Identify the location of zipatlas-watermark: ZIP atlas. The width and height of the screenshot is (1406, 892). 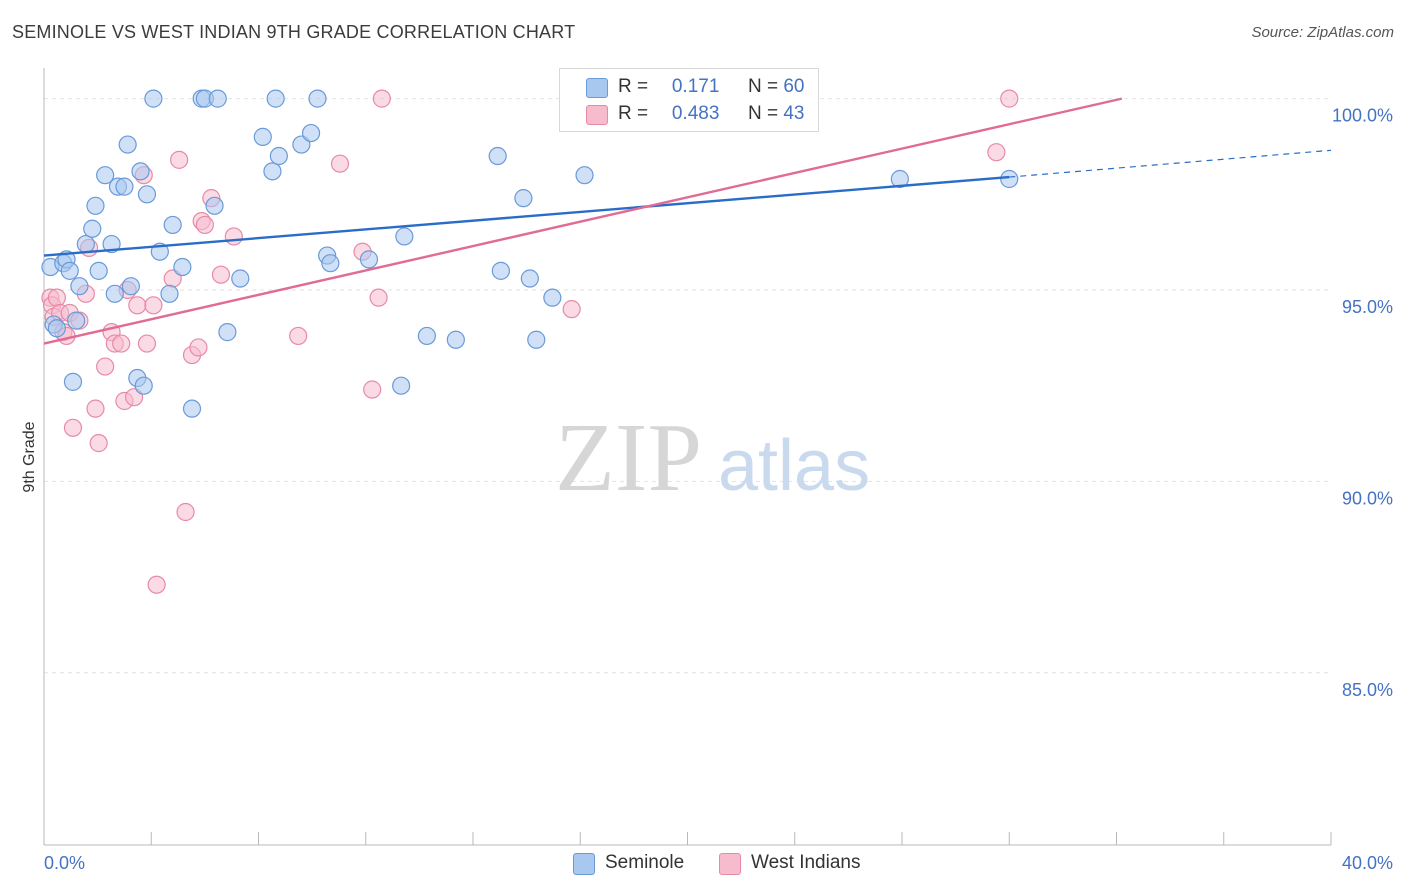
(712, 458).